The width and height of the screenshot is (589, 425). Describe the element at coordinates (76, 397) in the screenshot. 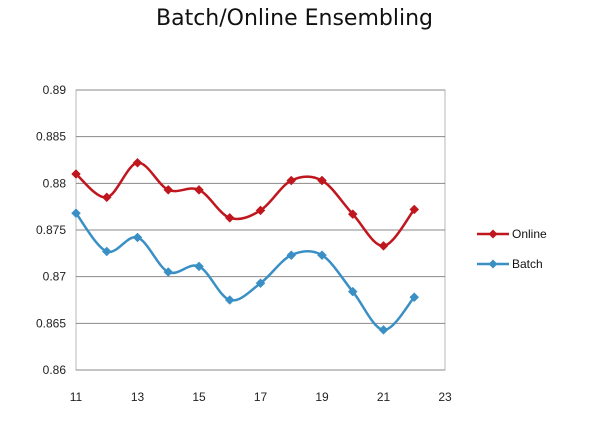

I see `x-tick-label: 11` at that location.